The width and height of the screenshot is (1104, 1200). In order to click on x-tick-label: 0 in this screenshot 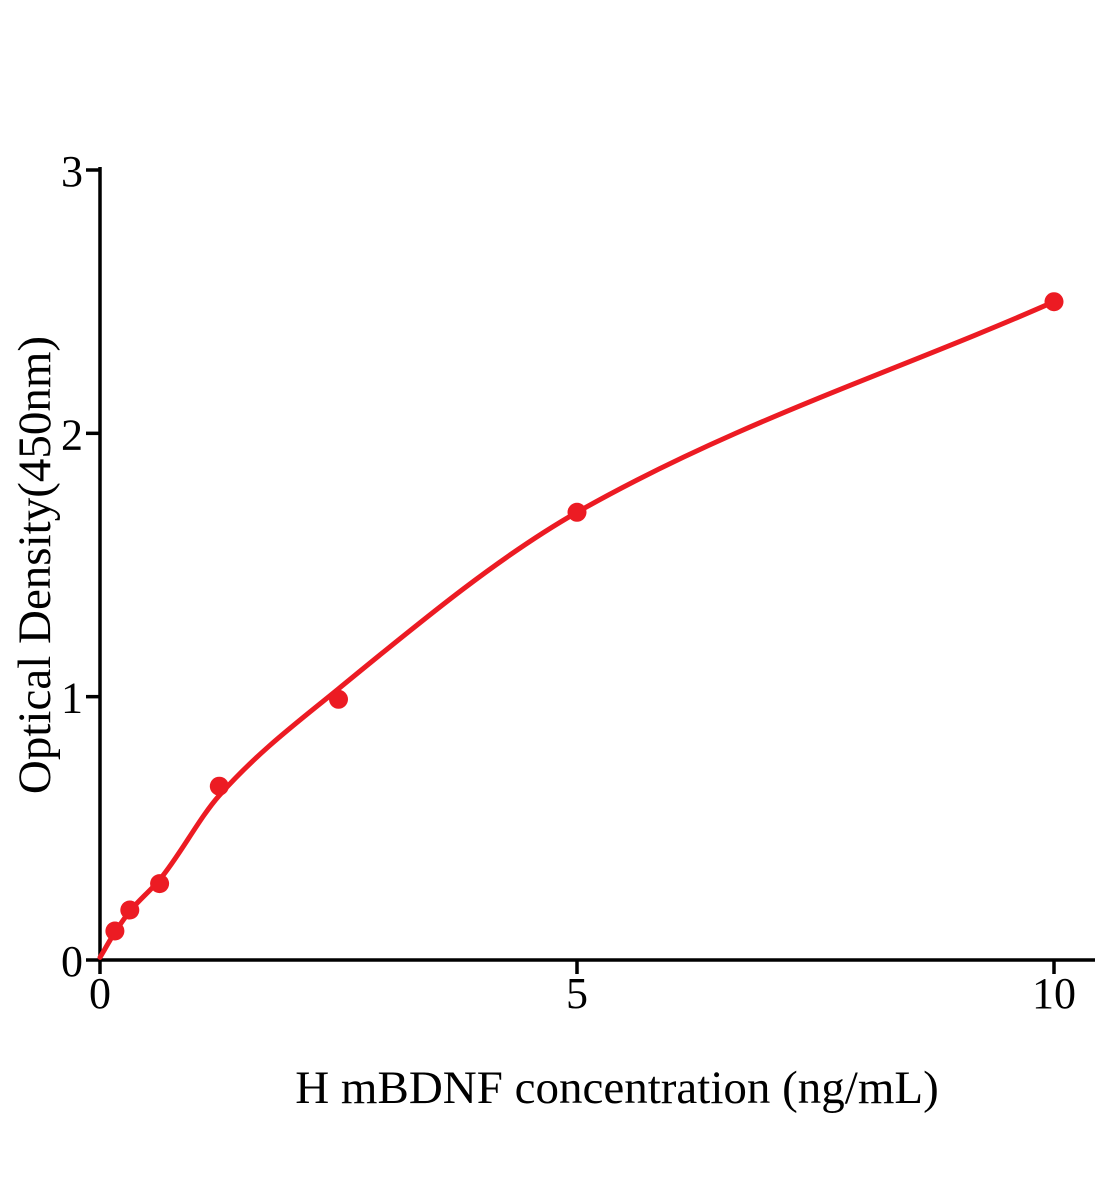, I will do `click(100, 993)`.